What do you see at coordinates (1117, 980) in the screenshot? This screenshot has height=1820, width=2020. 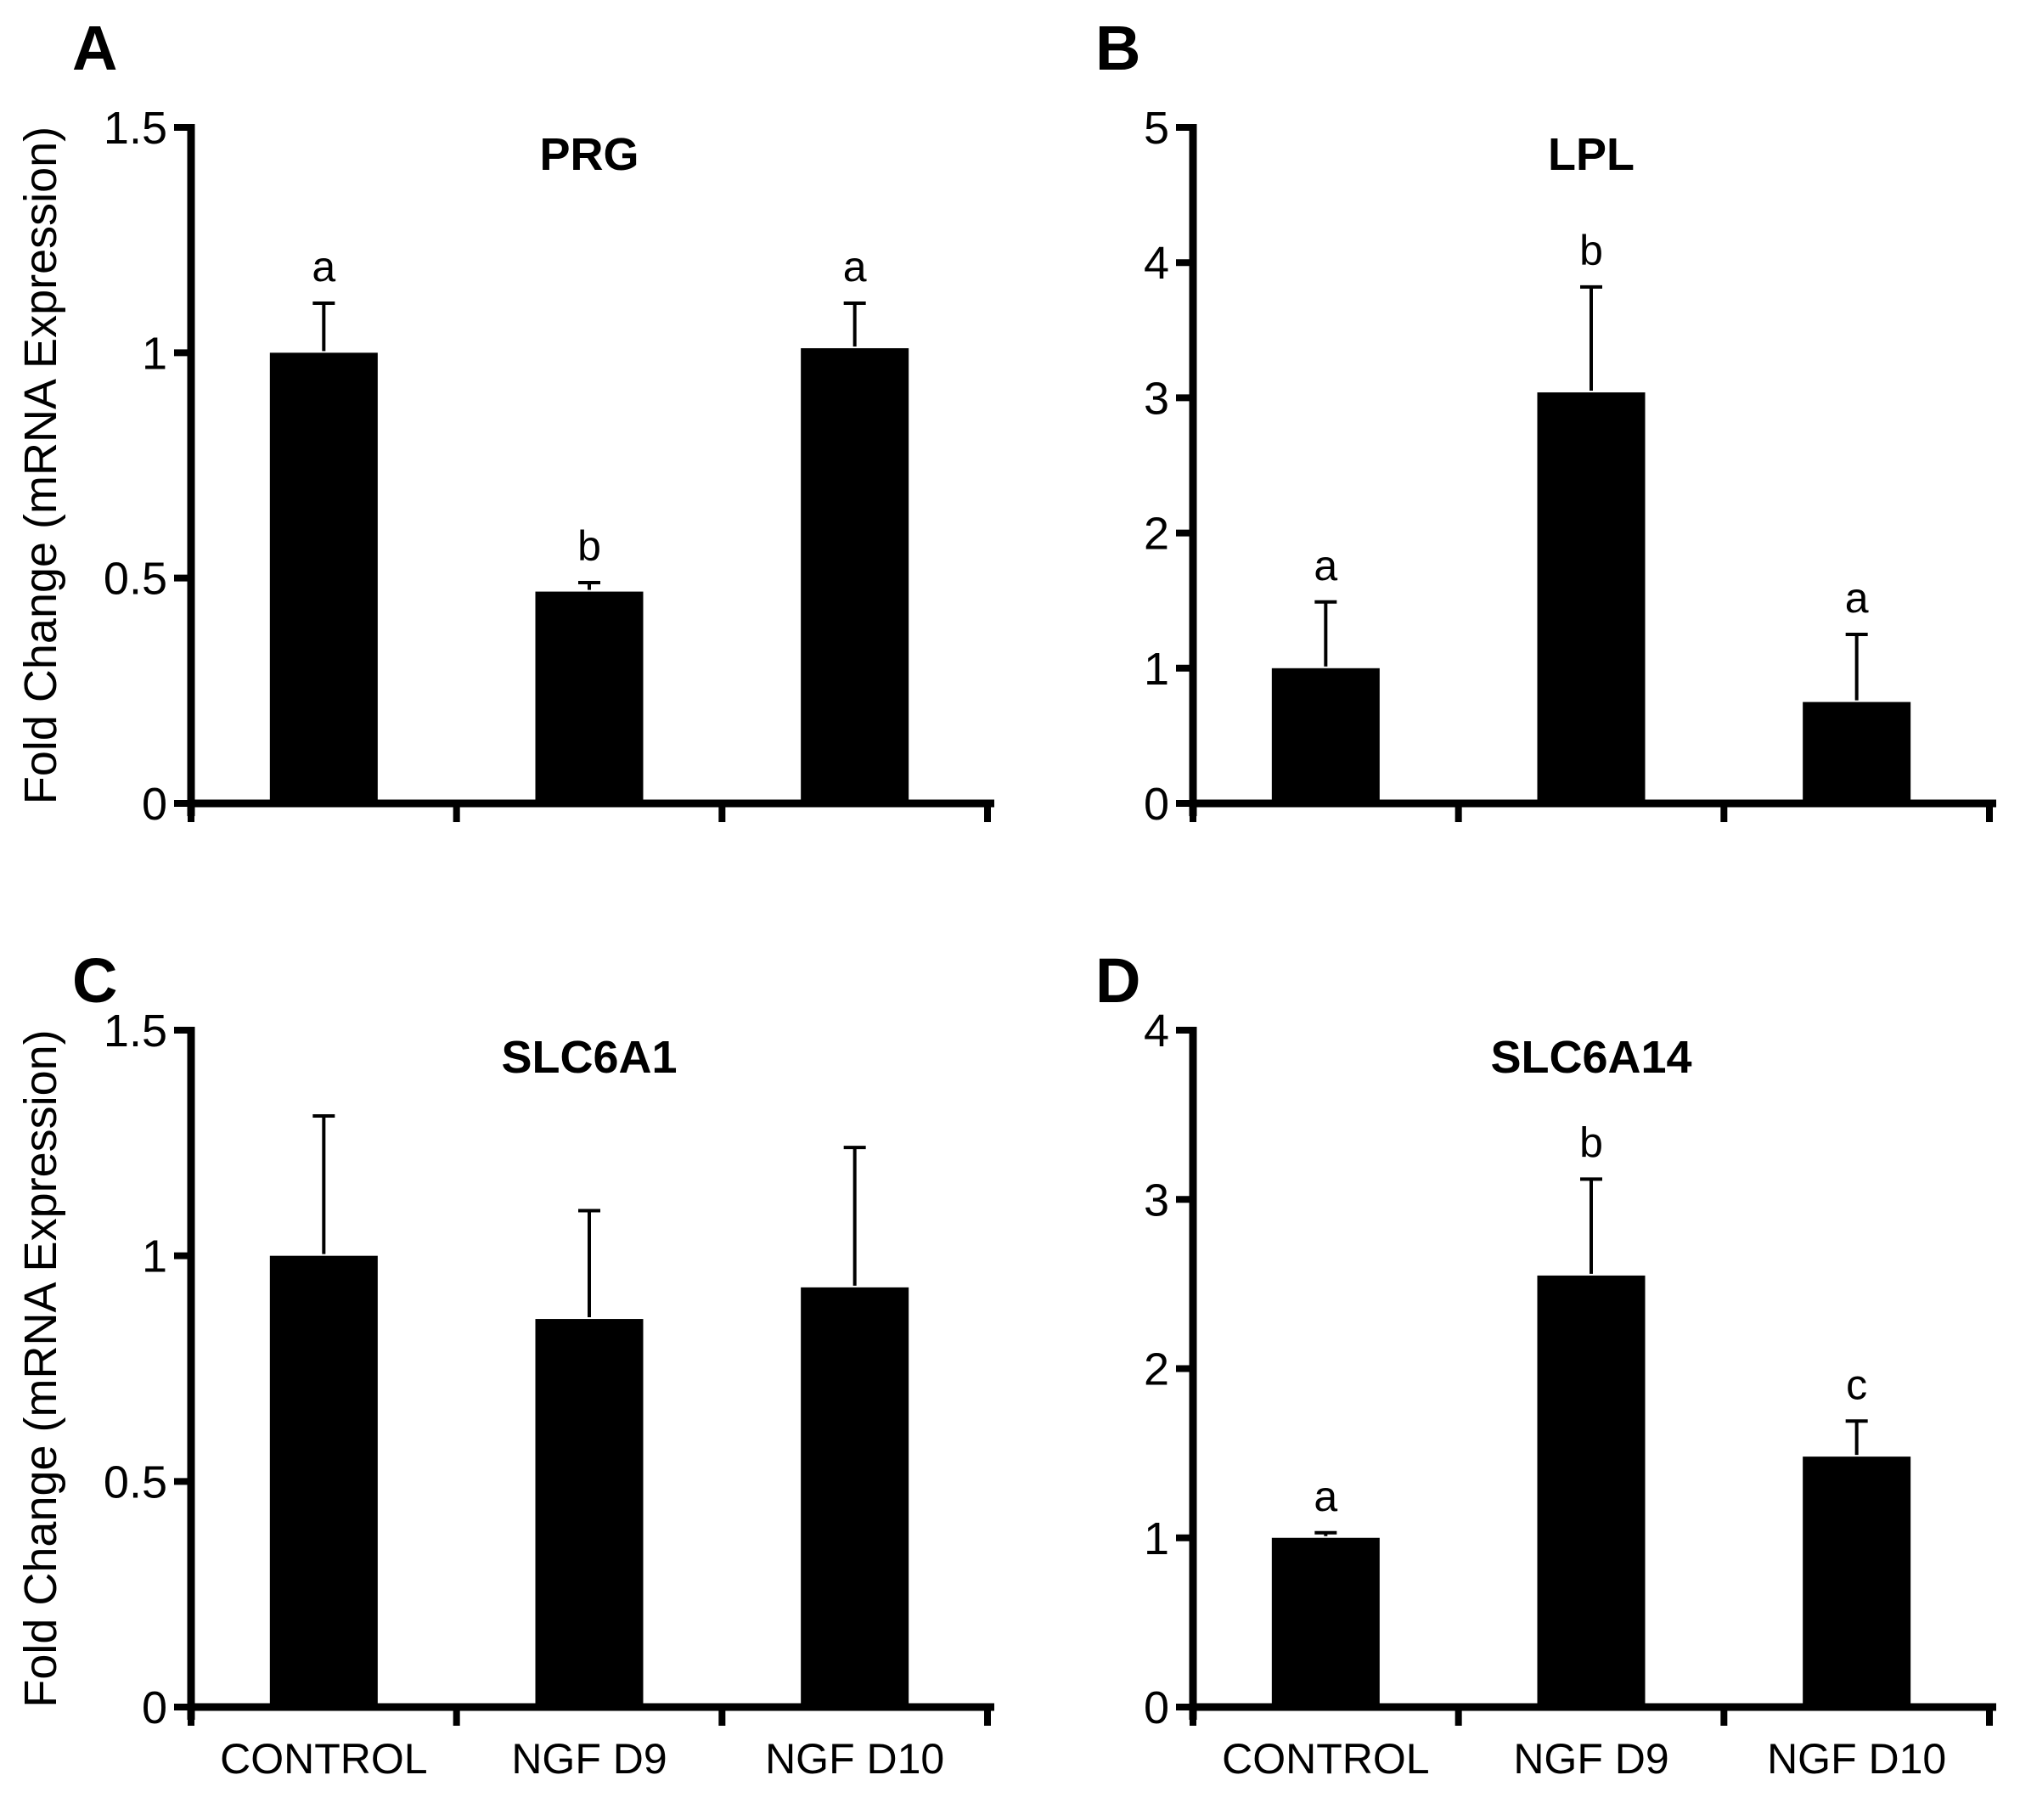 I see `panel-letter-d: D` at bounding box center [1117, 980].